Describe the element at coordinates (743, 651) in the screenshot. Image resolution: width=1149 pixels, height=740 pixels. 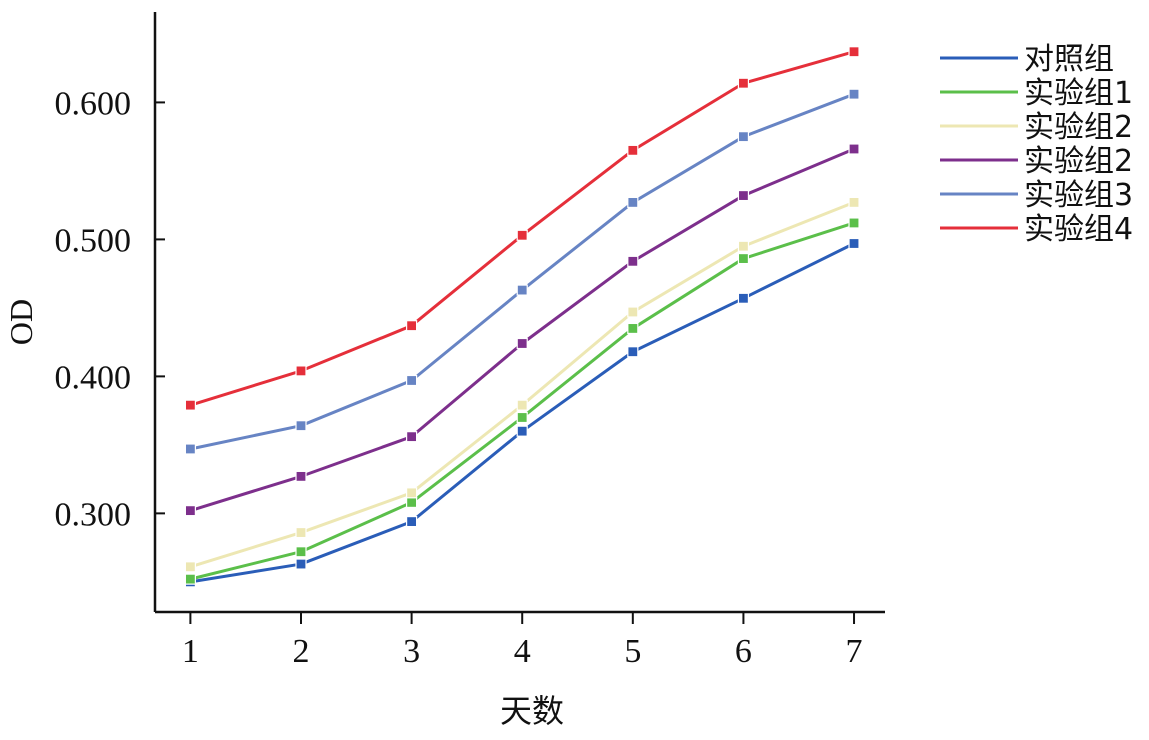
I see `x-tick-label: 6` at that location.